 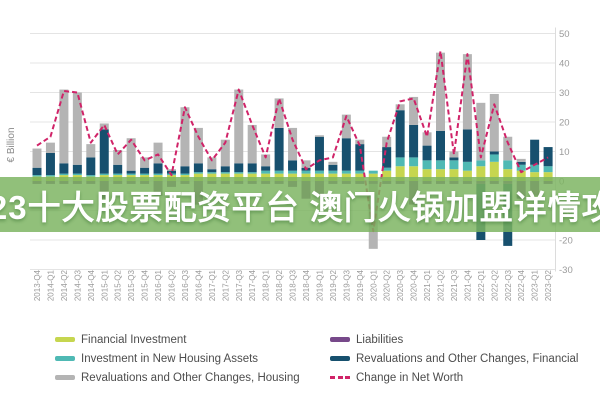 I want to click on x-tick-label: 2018-Q4, so click(x=306, y=285).